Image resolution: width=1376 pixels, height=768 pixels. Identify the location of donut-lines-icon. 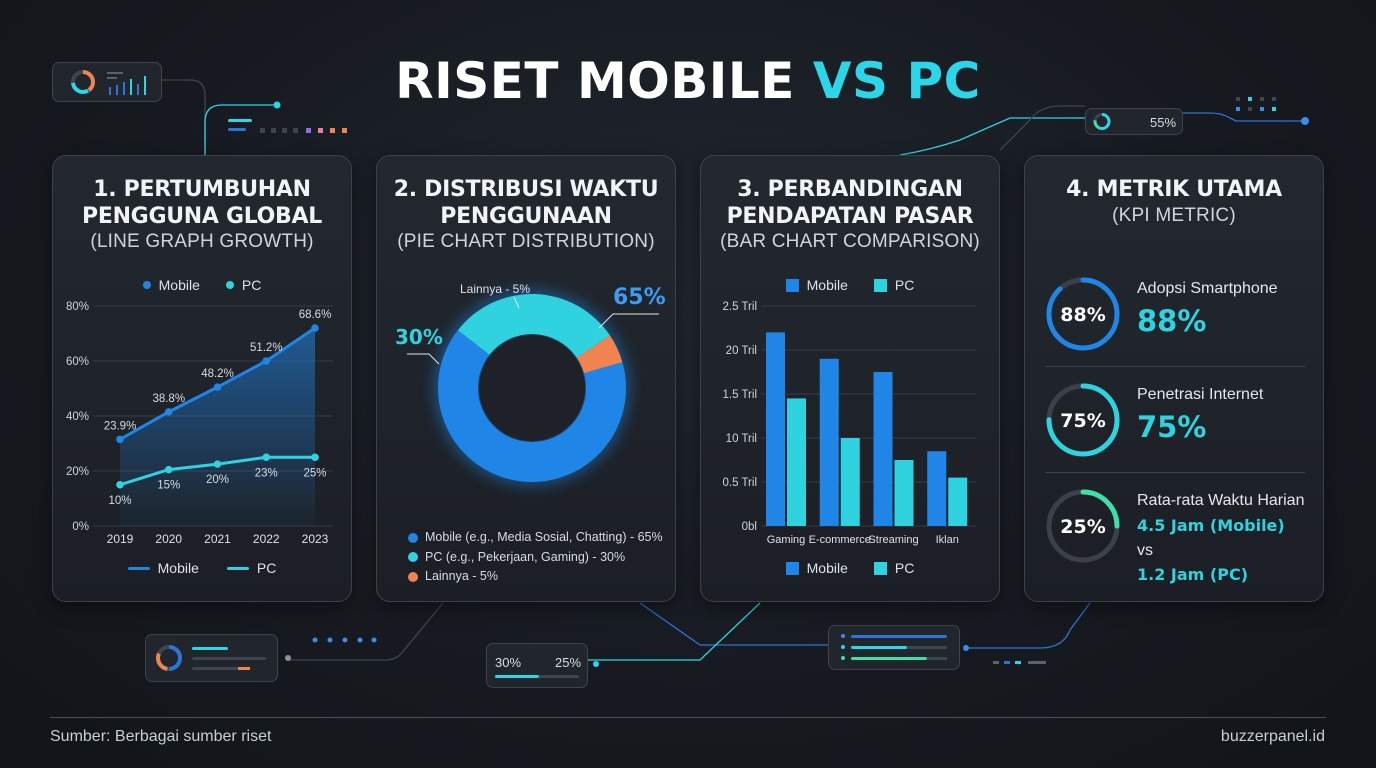
(211, 658).